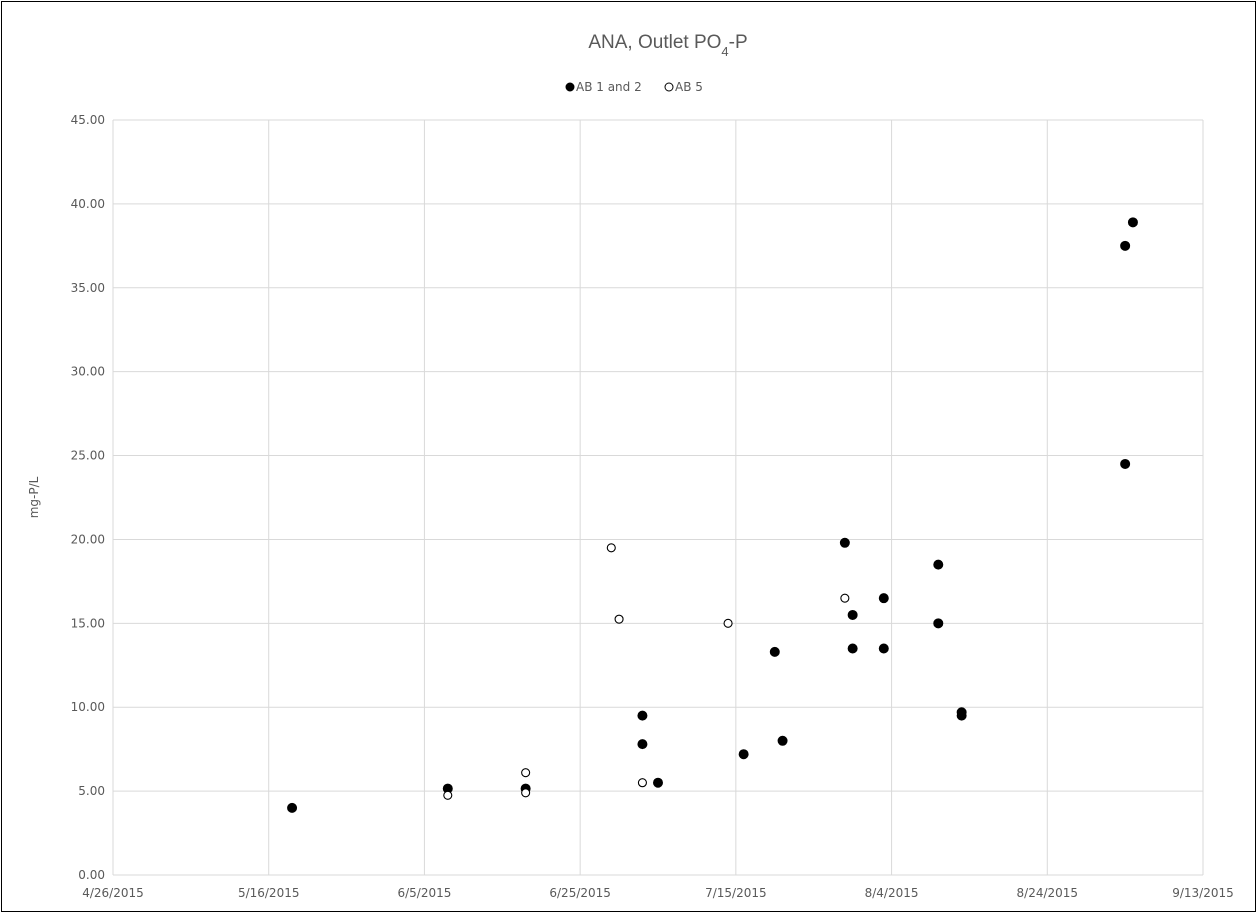 Image resolution: width=1259 pixels, height=915 pixels. Describe the element at coordinates (34, 497) in the screenshot. I see `y-axis-label: mg-P/L` at that location.